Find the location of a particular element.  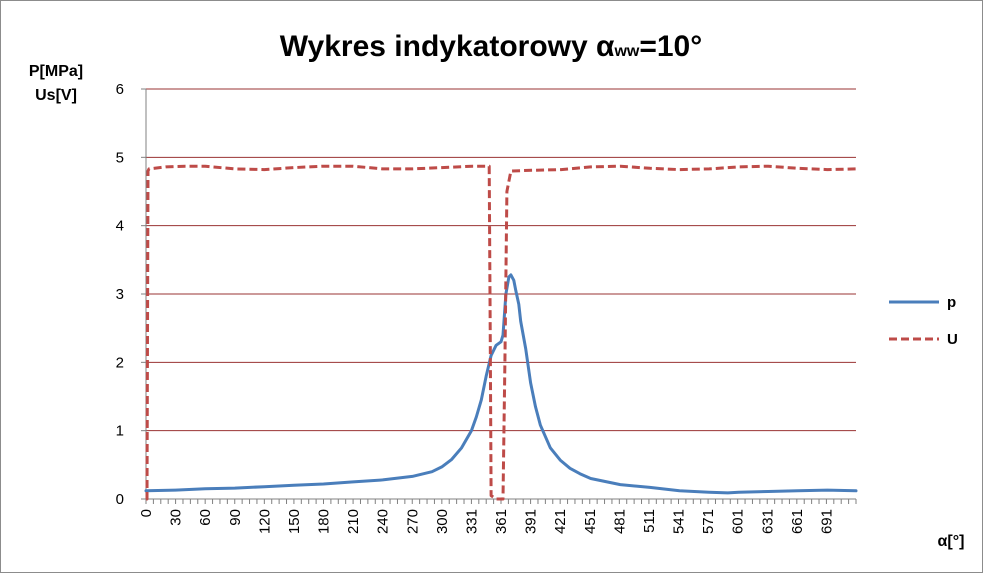

x-axis-label: α[°] is located at coordinates (951, 541).